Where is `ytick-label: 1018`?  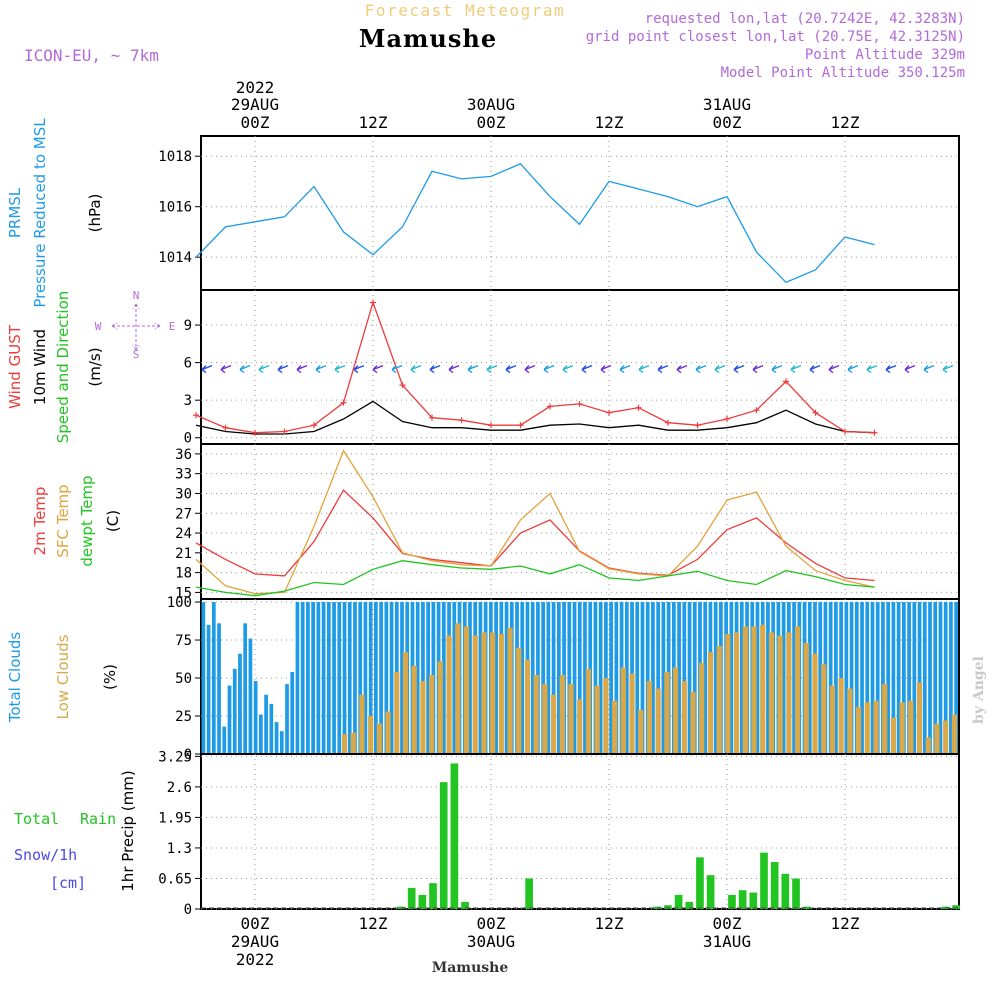
ytick-label: 1018 is located at coordinates (175, 157).